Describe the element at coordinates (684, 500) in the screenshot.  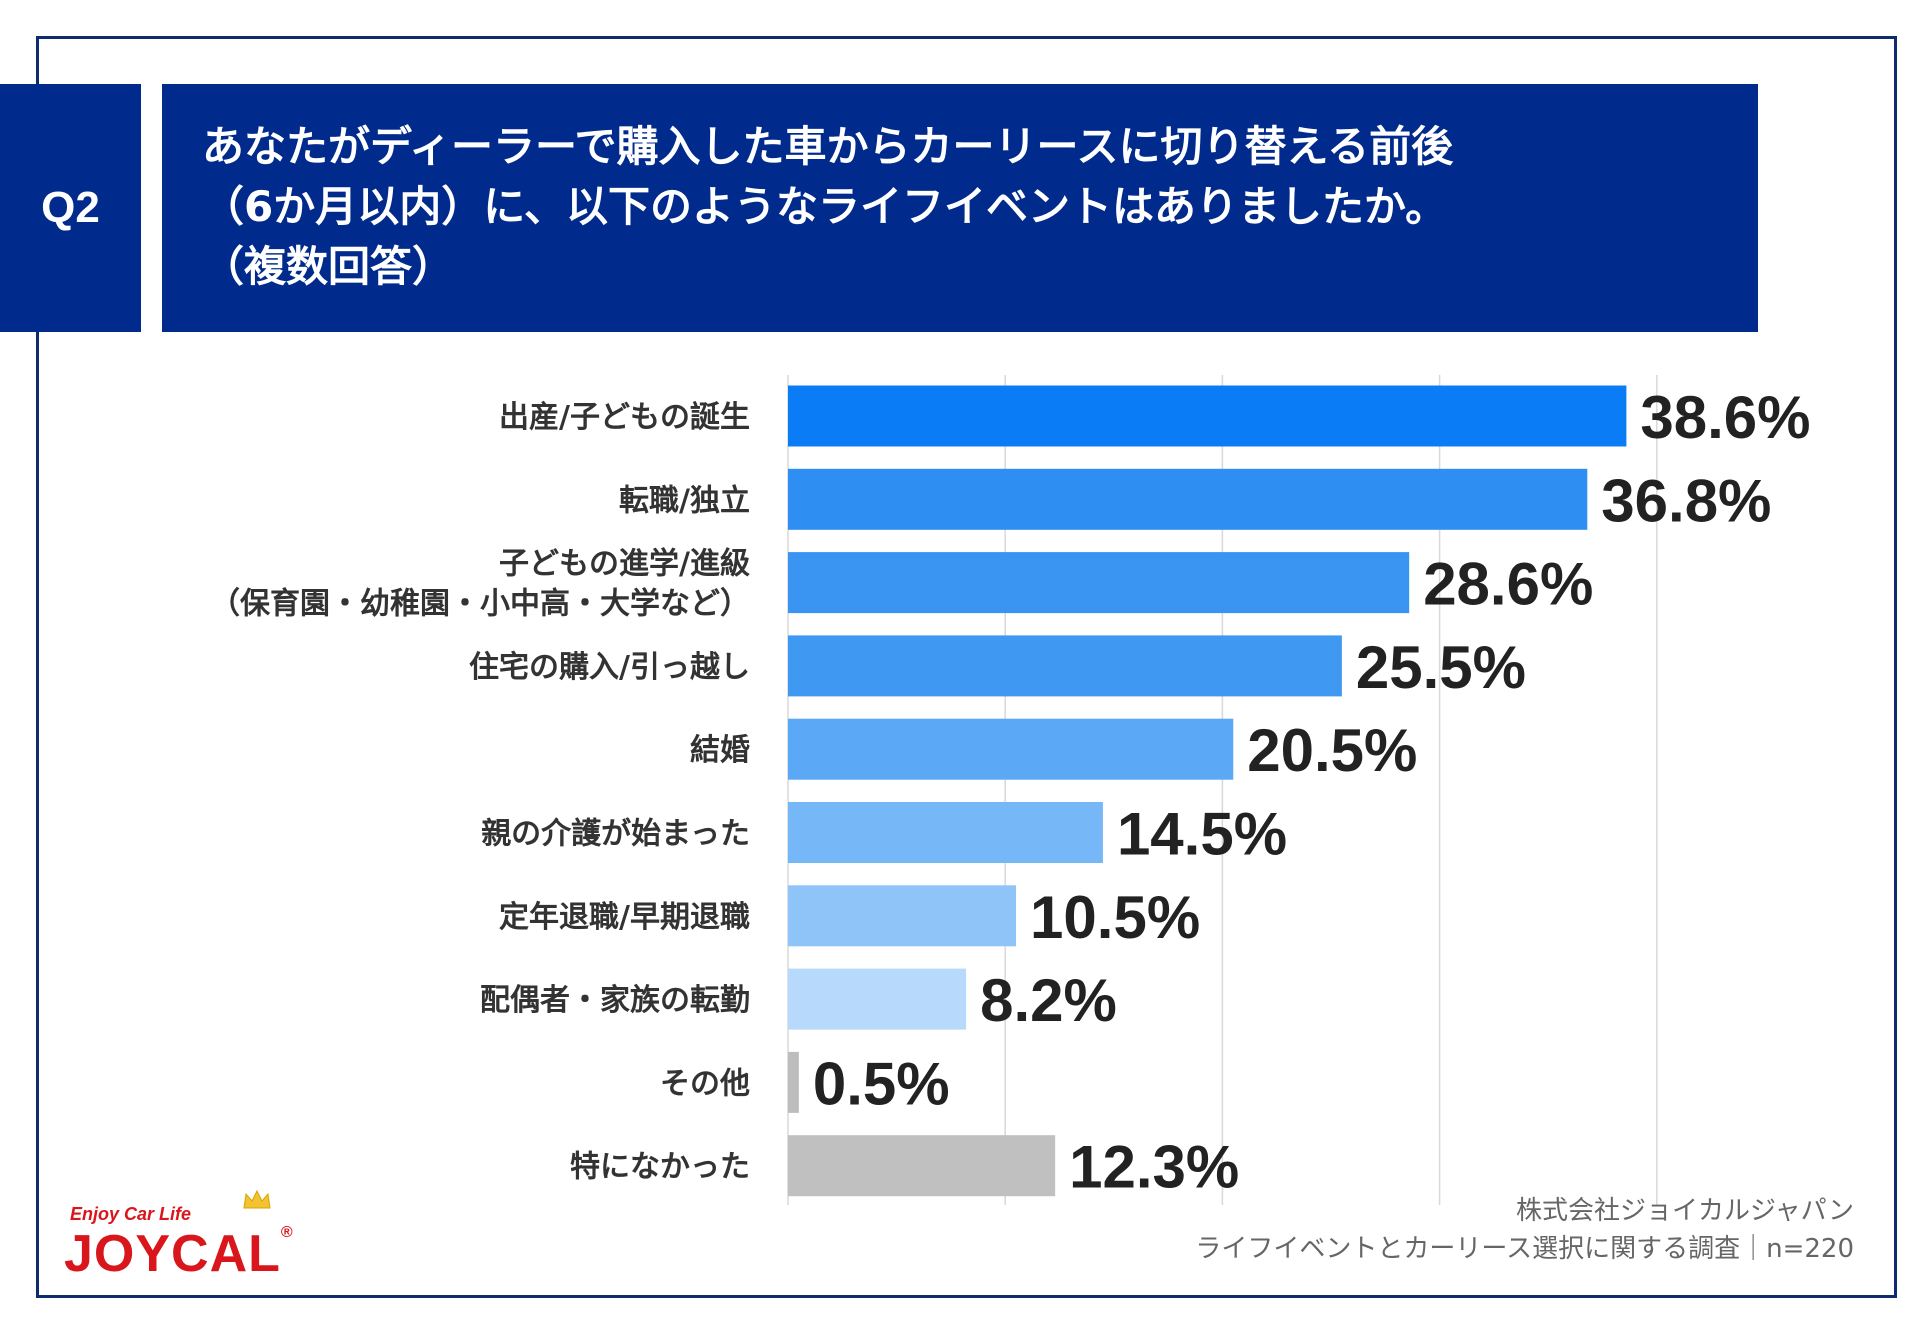
I see `category-label-1: 転職/独立` at that location.